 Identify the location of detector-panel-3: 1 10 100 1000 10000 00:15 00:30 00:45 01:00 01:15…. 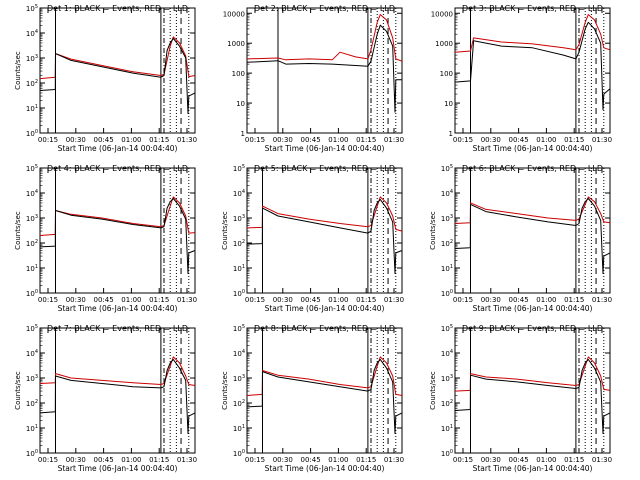
(521, 78).